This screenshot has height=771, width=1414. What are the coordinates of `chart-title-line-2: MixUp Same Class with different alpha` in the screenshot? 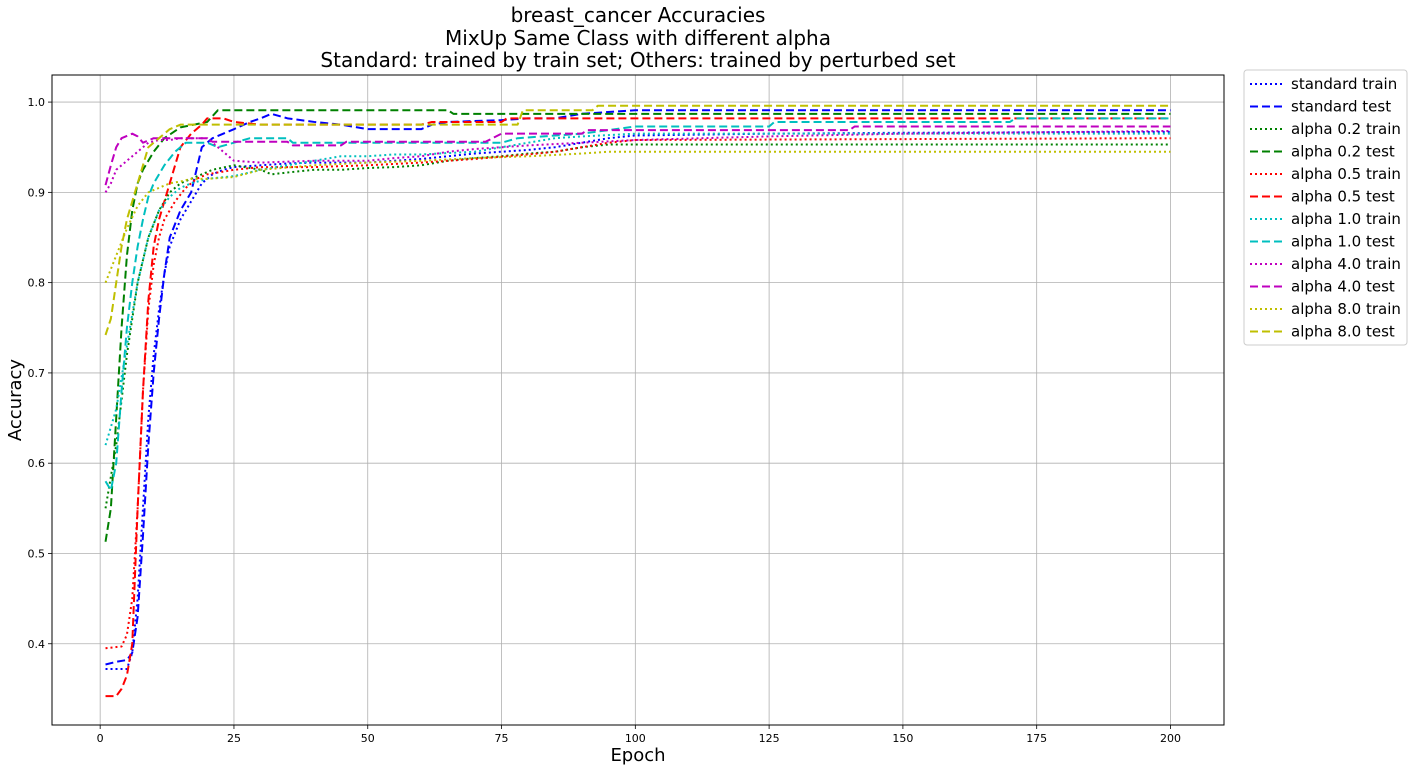 It's located at (638, 38).